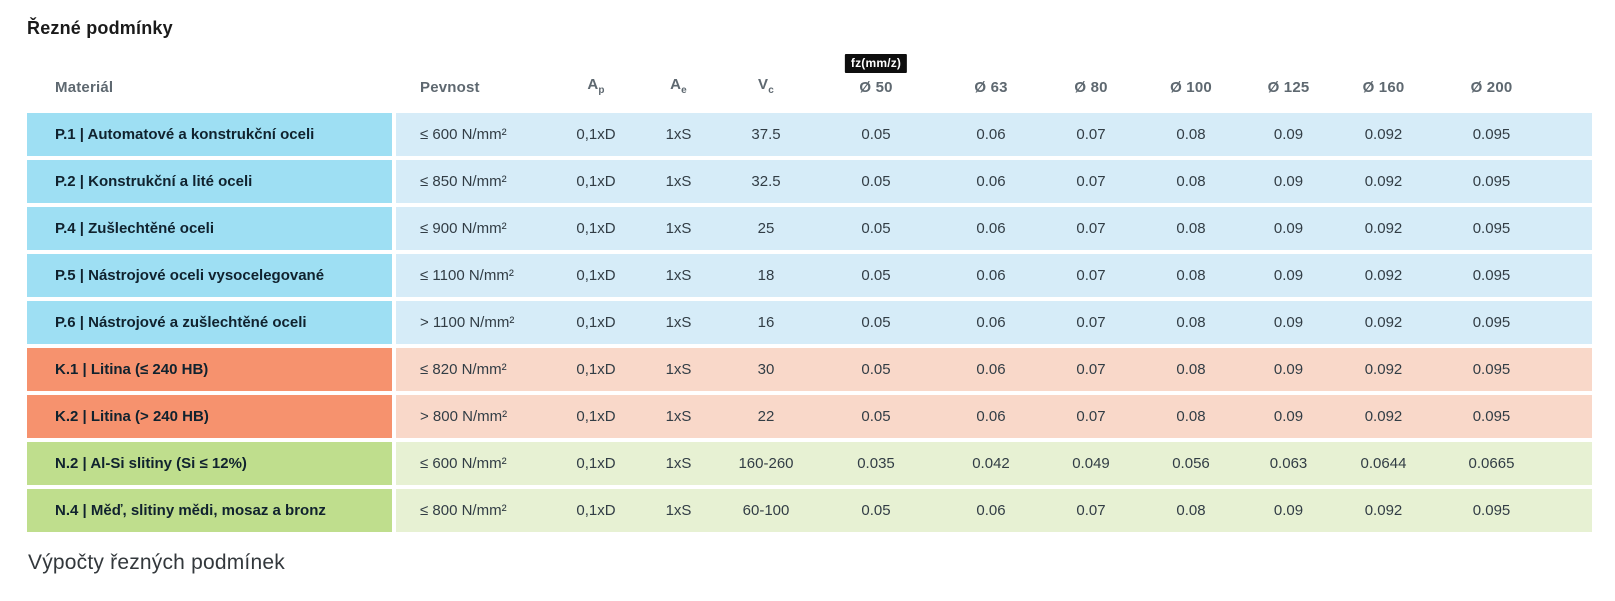  Describe the element at coordinates (1191, 87) in the screenshot. I see `column-header-d100: Ø 100` at that location.